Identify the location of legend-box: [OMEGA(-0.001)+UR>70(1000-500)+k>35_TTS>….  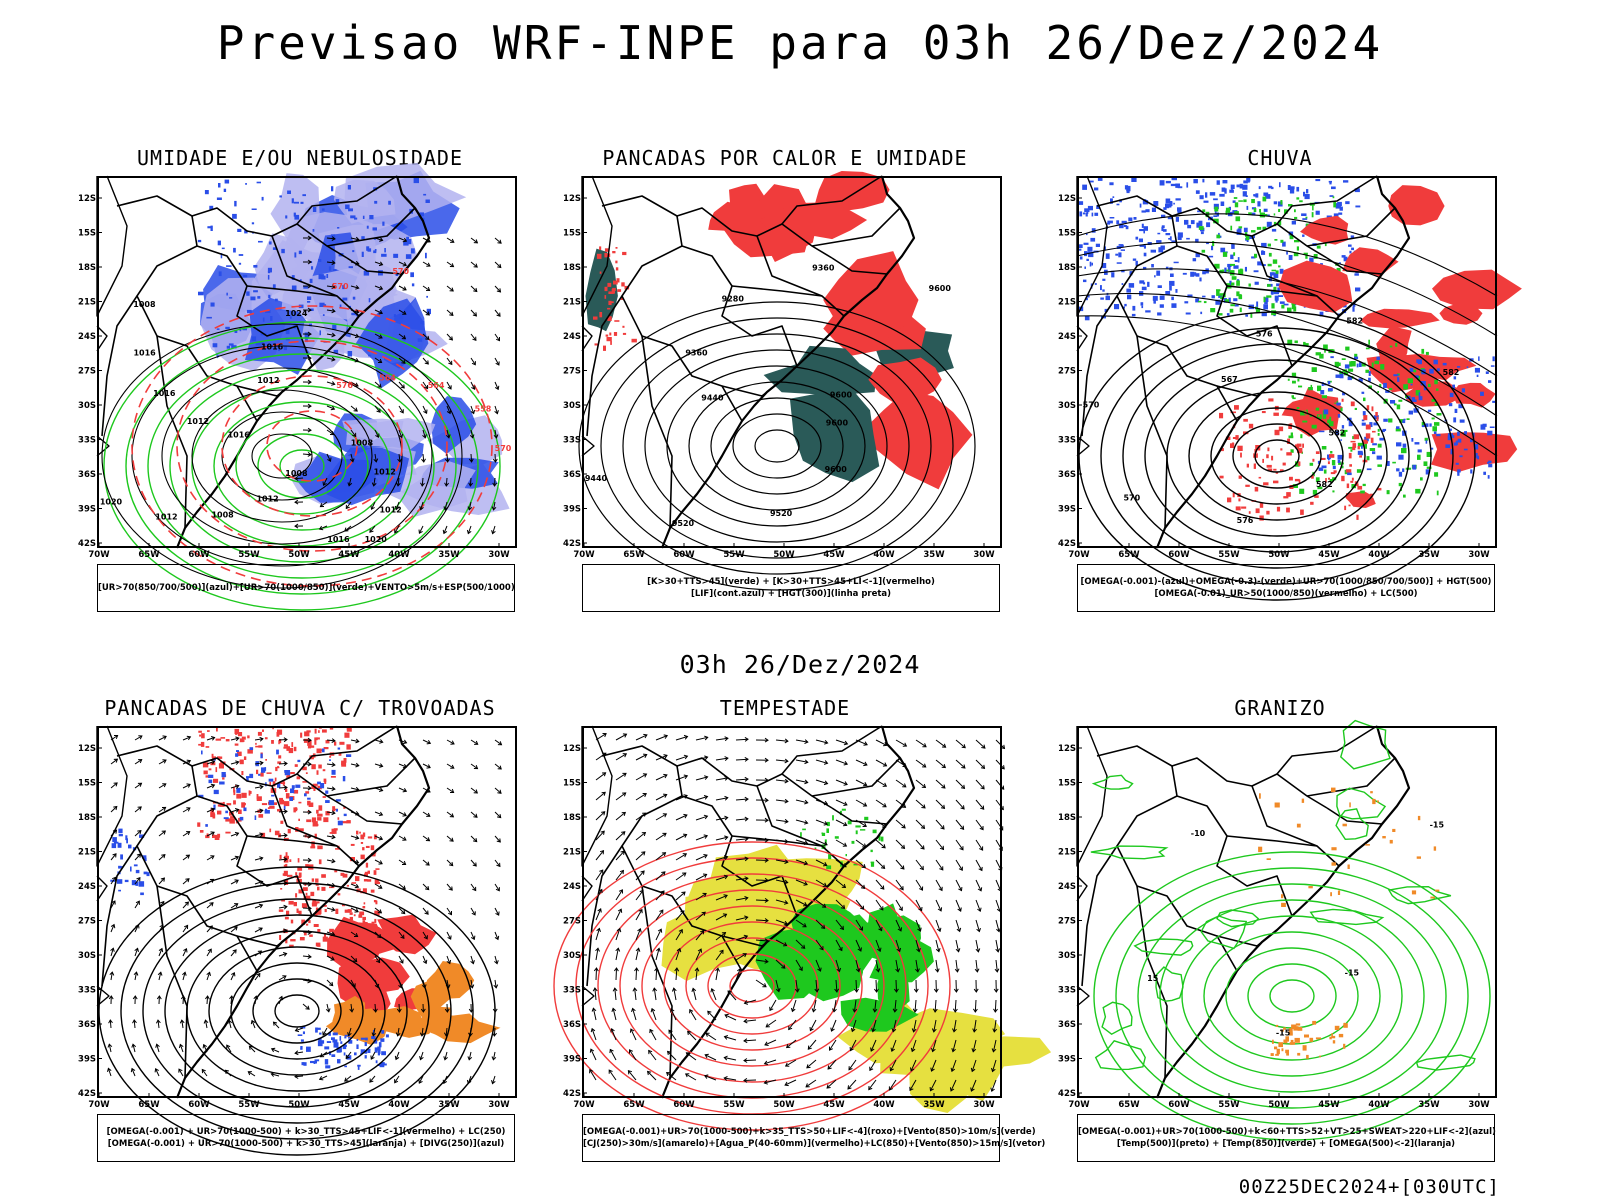
(813, 1138).